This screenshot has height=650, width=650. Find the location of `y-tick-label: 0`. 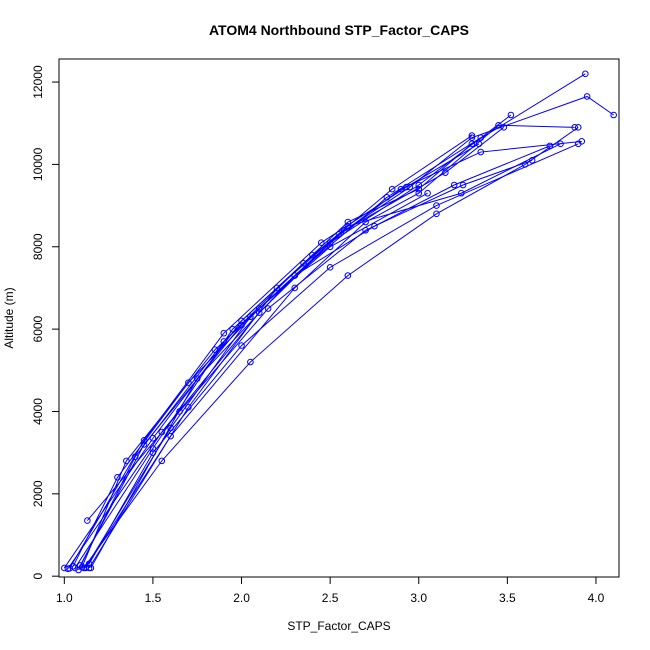

y-tick-label: 0 is located at coordinates (38, 576).